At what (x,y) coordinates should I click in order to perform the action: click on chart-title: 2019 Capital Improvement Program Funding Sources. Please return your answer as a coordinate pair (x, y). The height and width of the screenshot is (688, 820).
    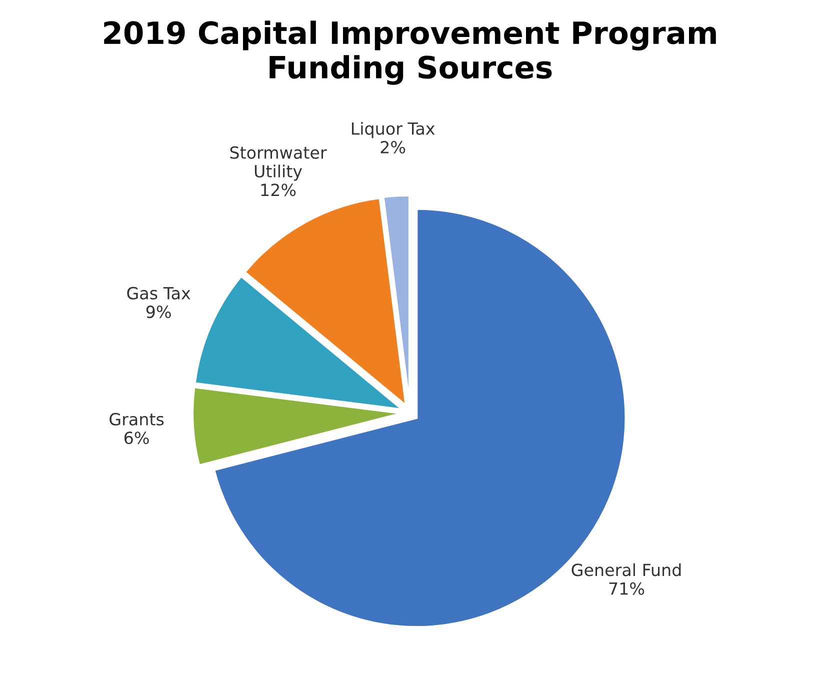
    Looking at the image, I should click on (410, 52).